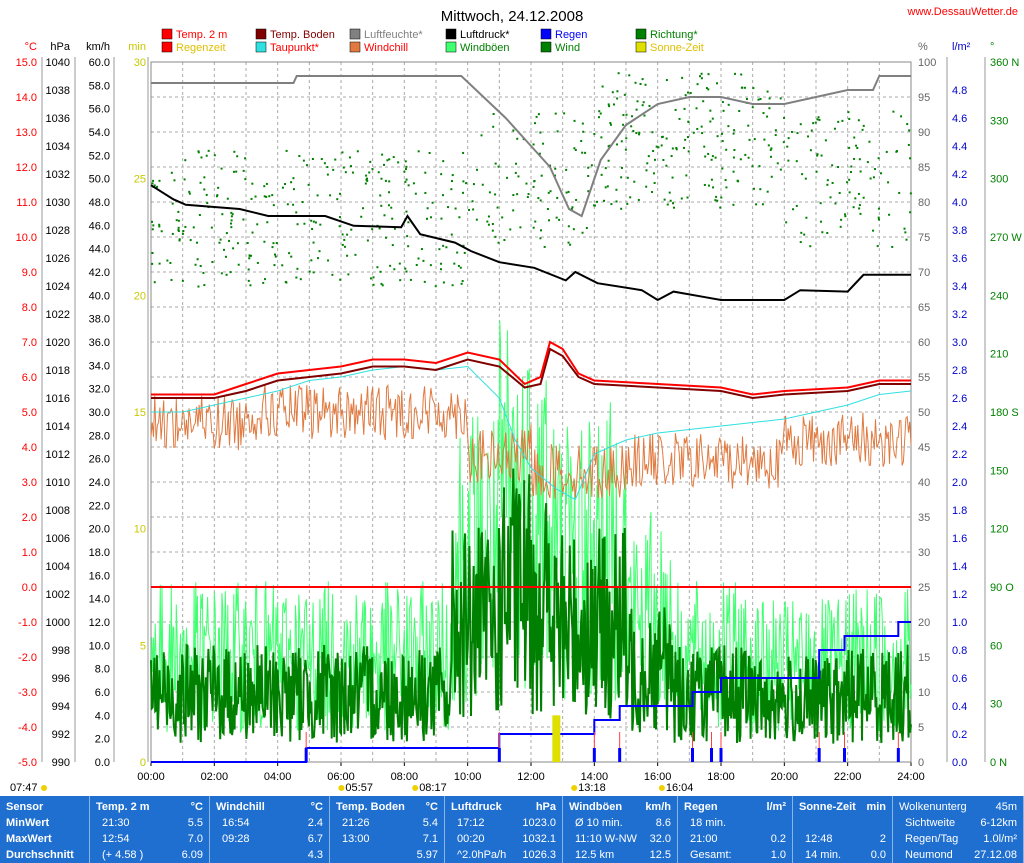 Image resolution: width=1024 pixels, height=863 pixels. What do you see at coordinates (485, 48) in the screenshot?
I see `legend-label: Windböen` at bounding box center [485, 48].